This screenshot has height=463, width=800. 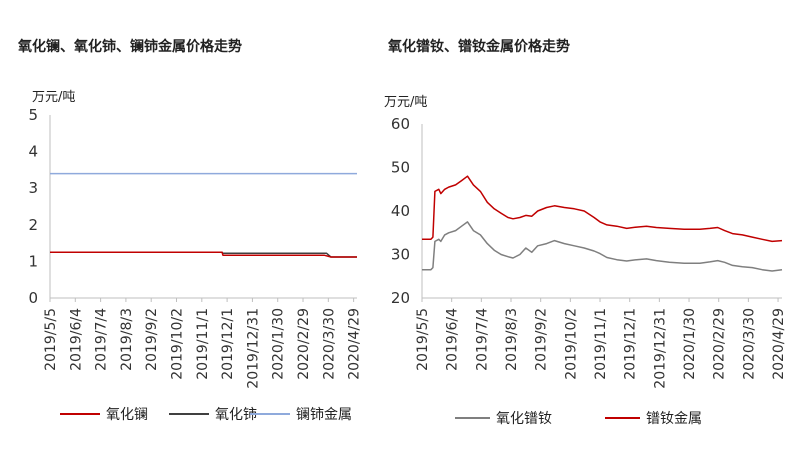 I want to click on legend-label: 氧化镧, so click(x=127, y=415).